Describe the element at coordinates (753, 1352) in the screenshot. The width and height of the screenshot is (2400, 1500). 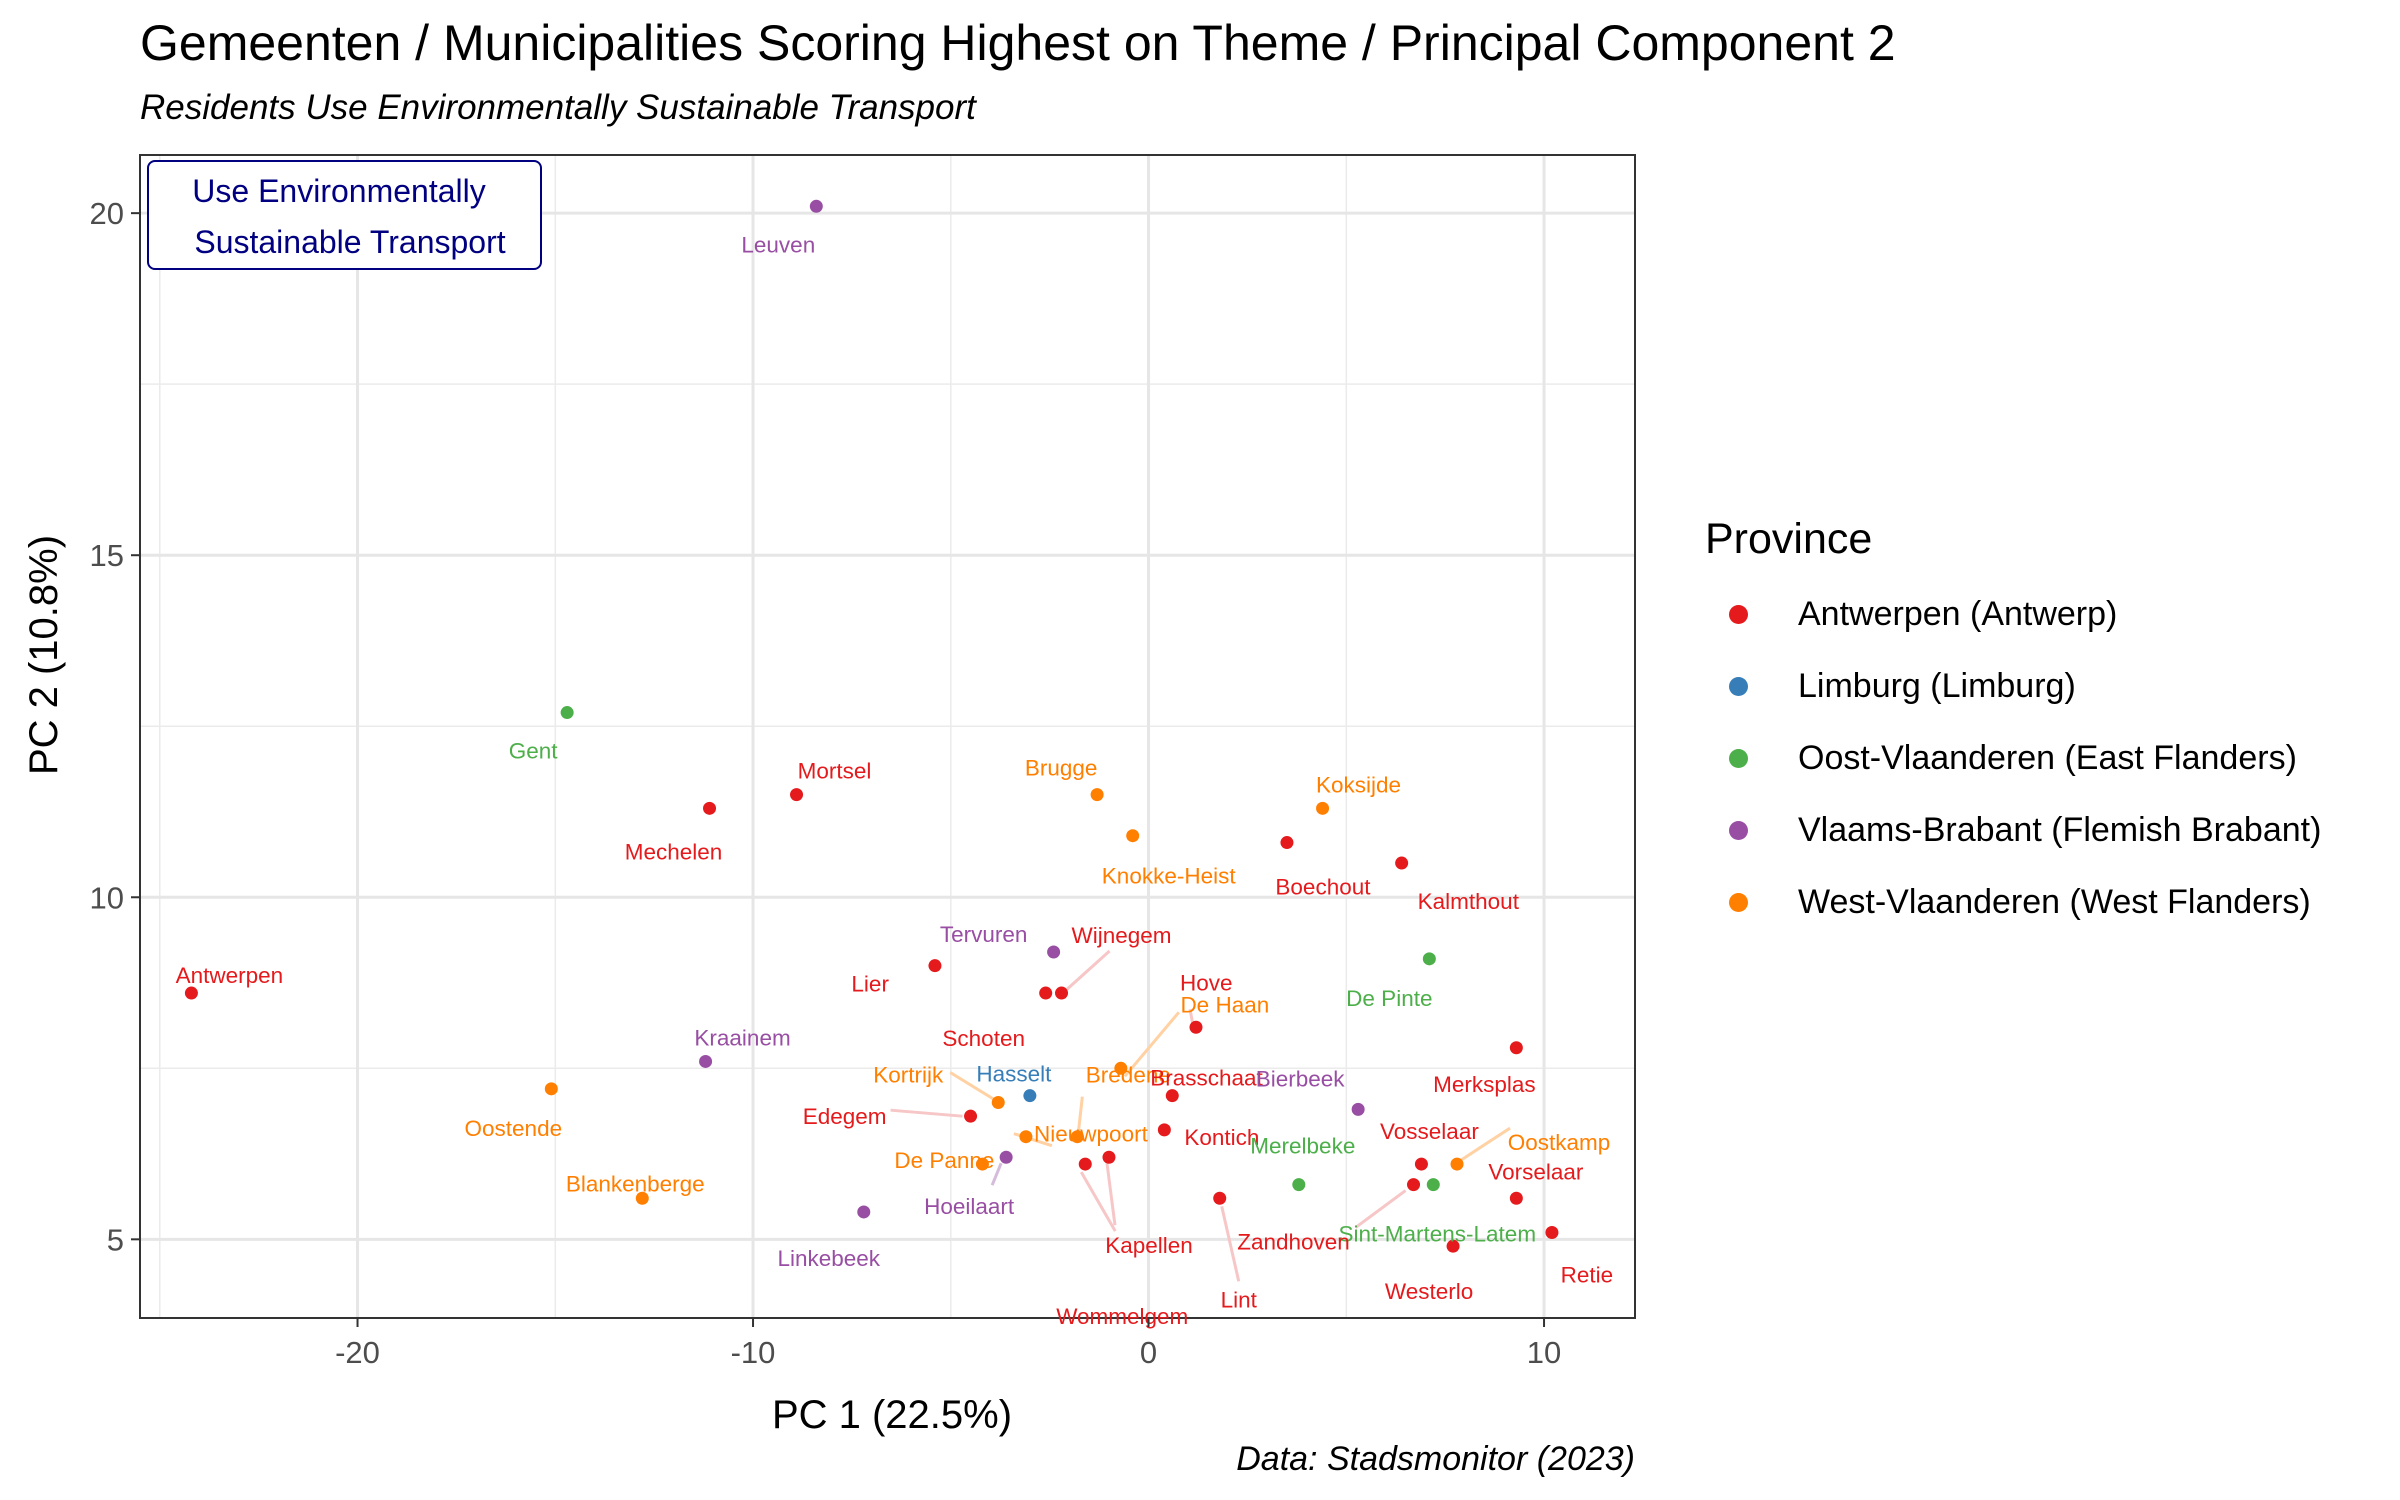
I see `x-tick-label: -10` at that location.